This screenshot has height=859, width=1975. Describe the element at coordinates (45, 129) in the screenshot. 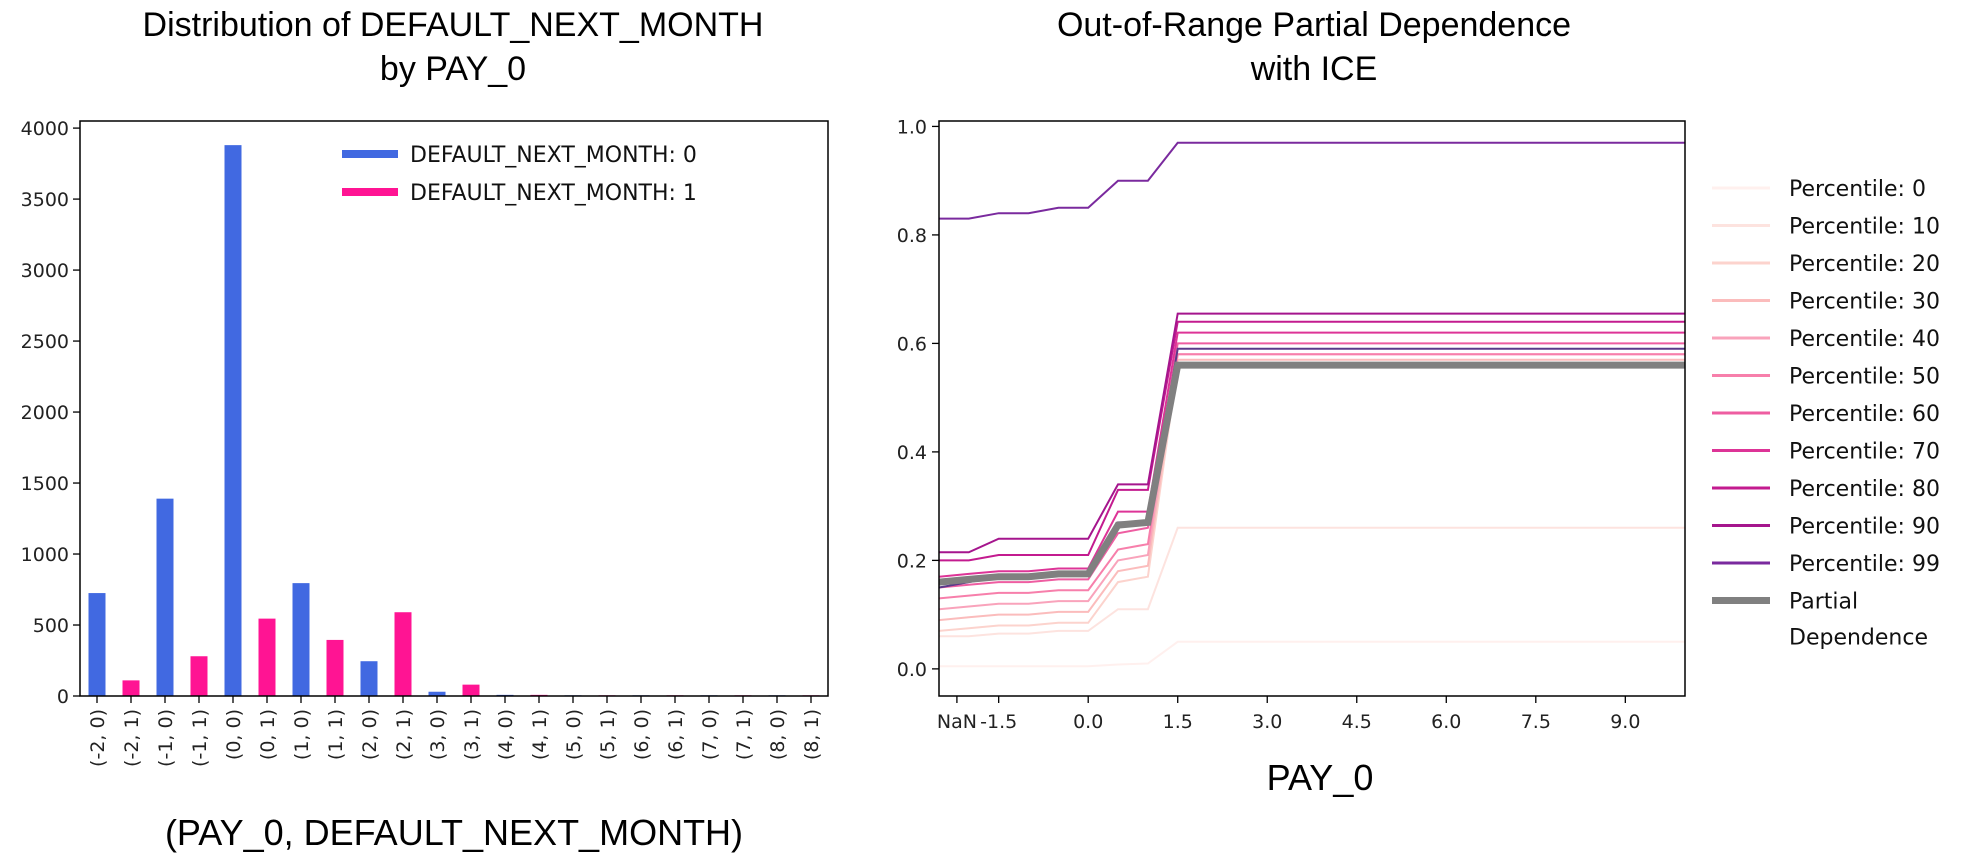

I see `bar-y-tick-label: 4000` at that location.